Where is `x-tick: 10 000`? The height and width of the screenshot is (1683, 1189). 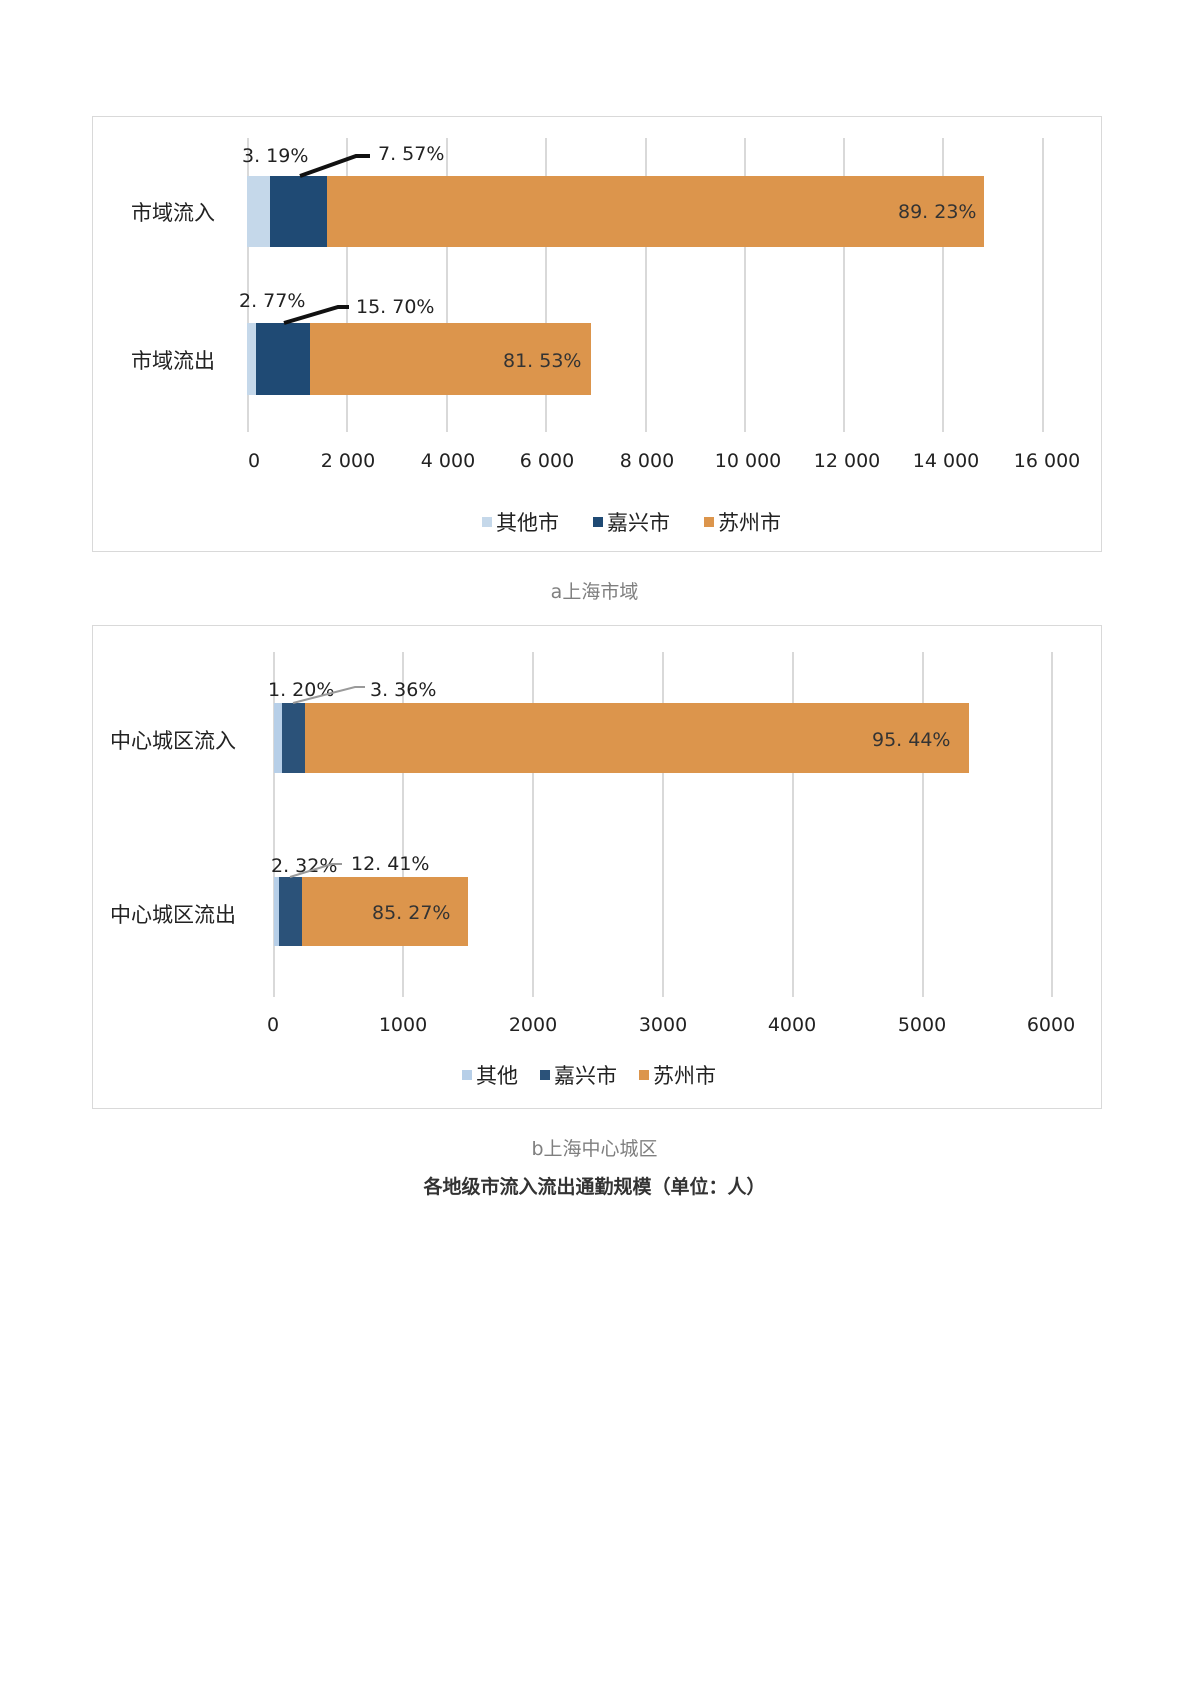
x-tick: 10 000 is located at coordinates (748, 461).